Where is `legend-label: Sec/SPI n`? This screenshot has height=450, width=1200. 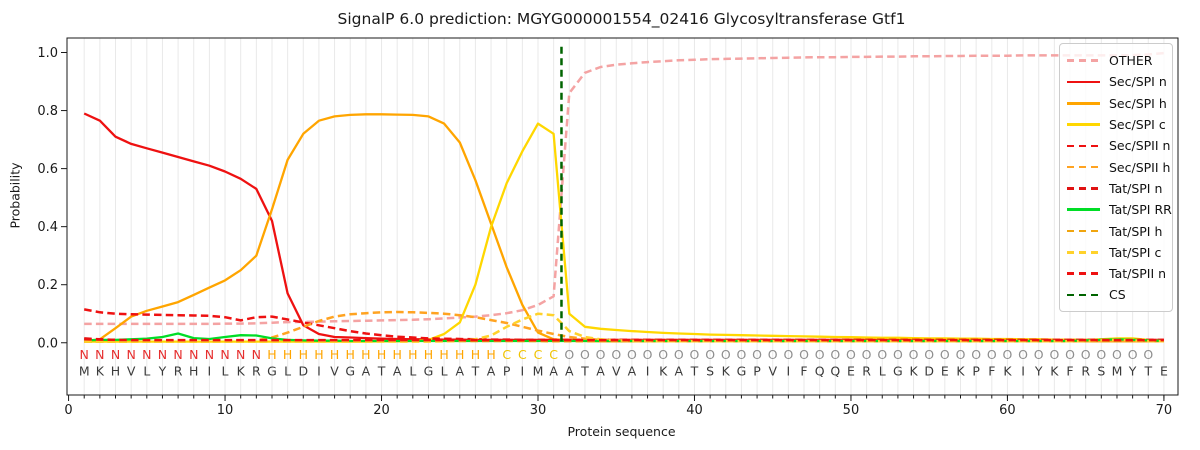
legend-label: Sec/SPI n is located at coordinates (1138, 82).